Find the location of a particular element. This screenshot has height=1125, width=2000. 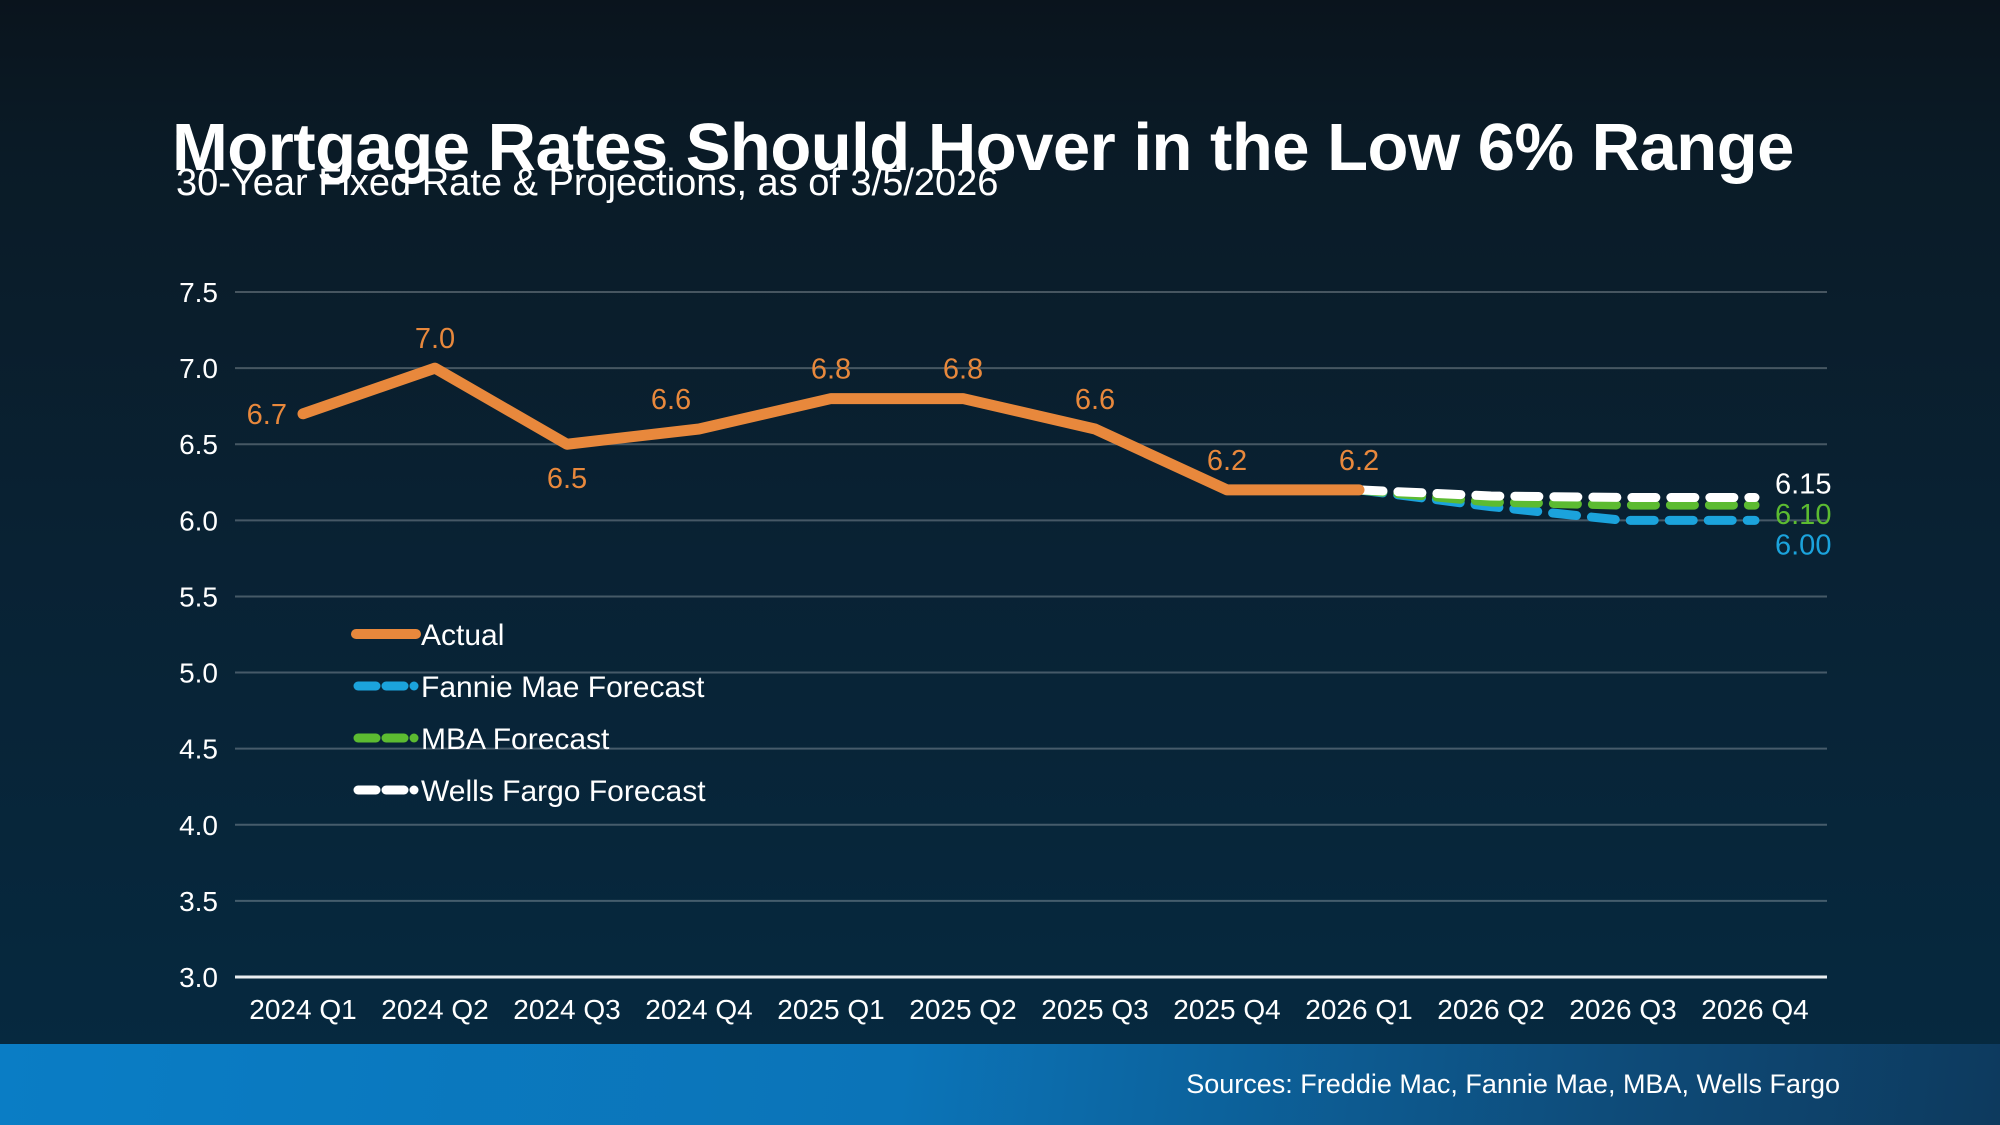

series-actual is located at coordinates (831, 429).